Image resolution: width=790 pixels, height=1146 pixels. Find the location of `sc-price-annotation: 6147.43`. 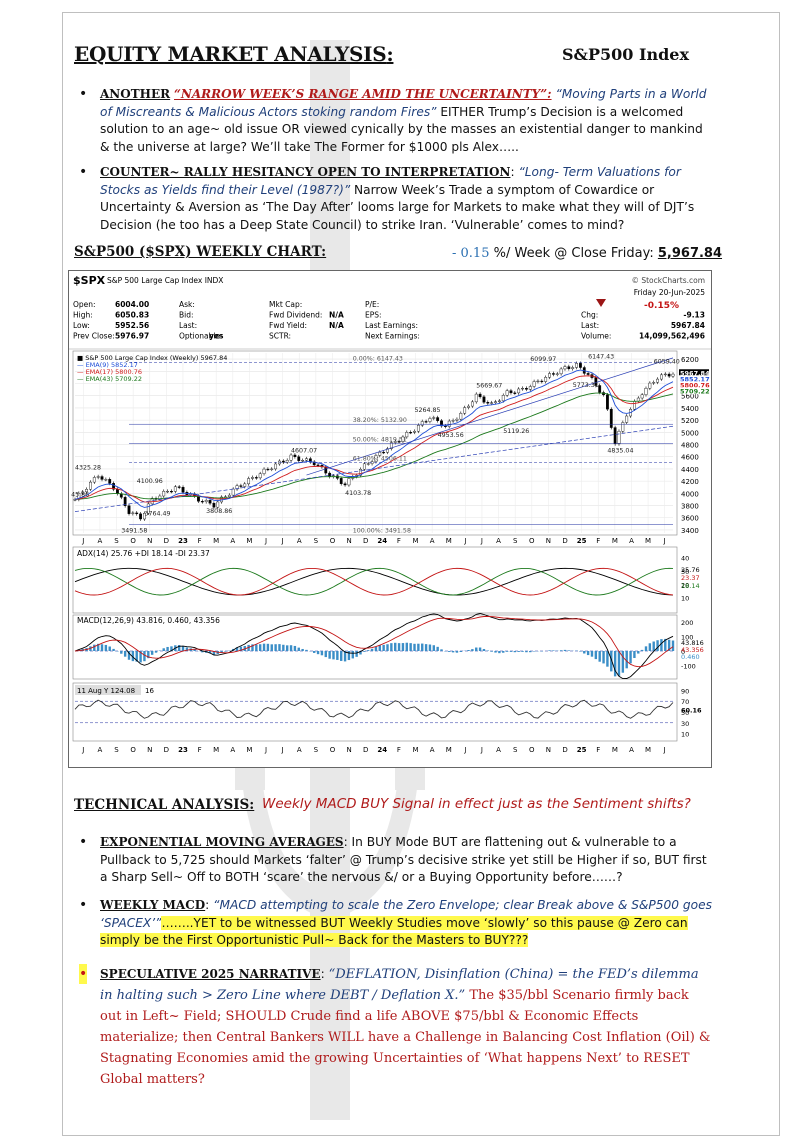

sc-price-annotation: 6147.43 is located at coordinates (601, 356).